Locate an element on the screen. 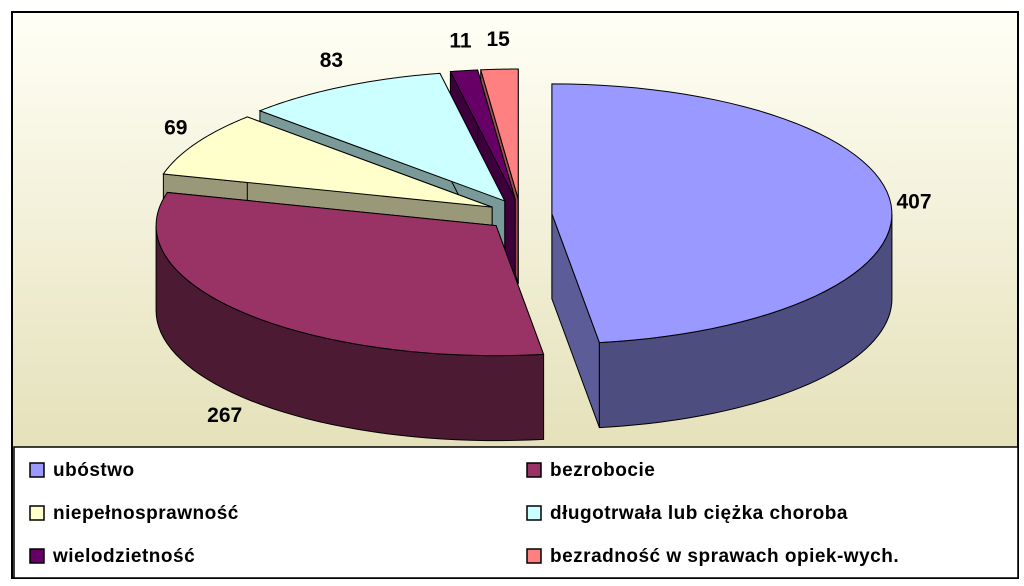  data-label: 11 is located at coordinates (460, 41).